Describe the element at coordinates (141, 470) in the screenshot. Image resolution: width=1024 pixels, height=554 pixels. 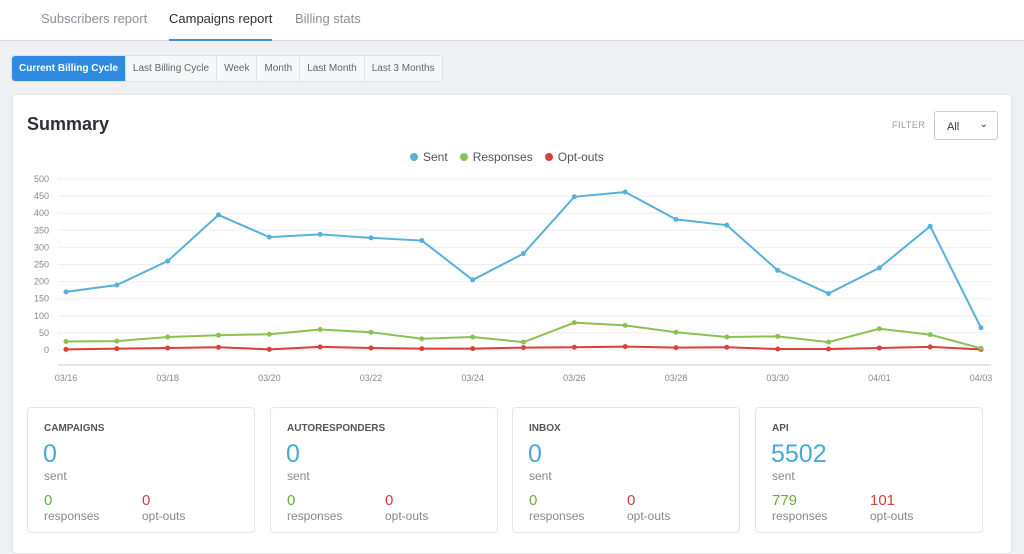
I see `card-campaigns: CAMPAIGNS 0 sent 0 responses 0 opt-outs` at that location.